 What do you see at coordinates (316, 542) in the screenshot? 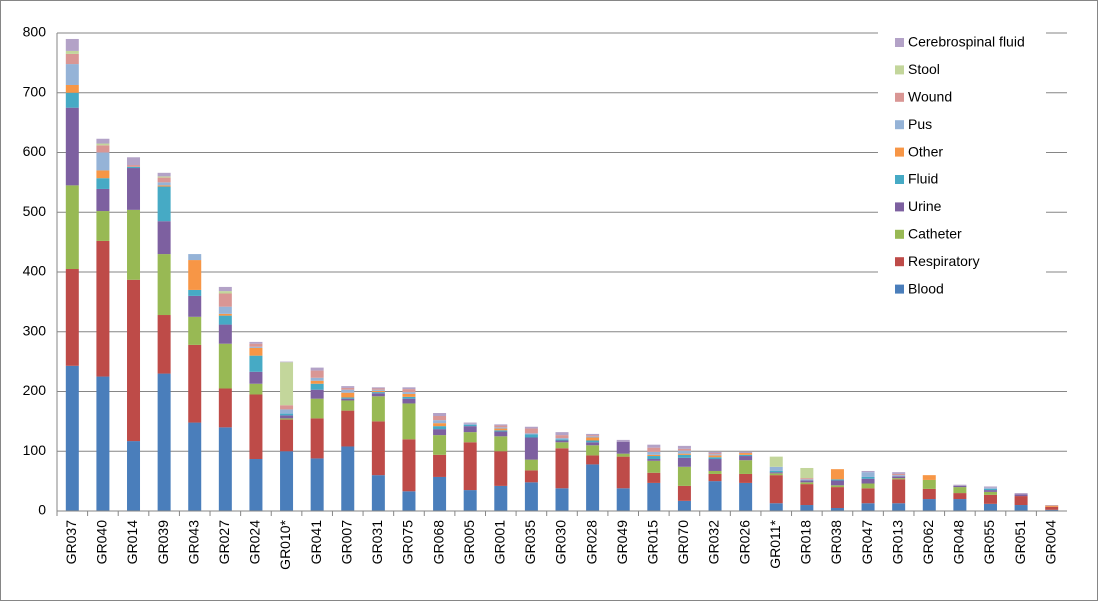
I see `x-tick-label: GR041` at bounding box center [316, 542].